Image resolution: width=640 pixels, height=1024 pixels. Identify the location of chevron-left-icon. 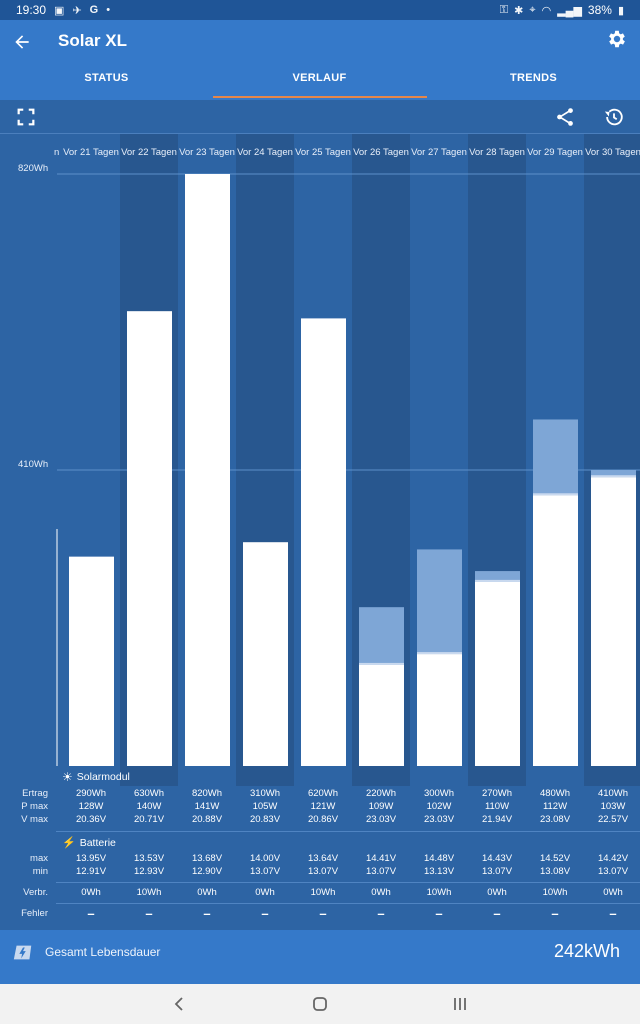
(178, 1004).